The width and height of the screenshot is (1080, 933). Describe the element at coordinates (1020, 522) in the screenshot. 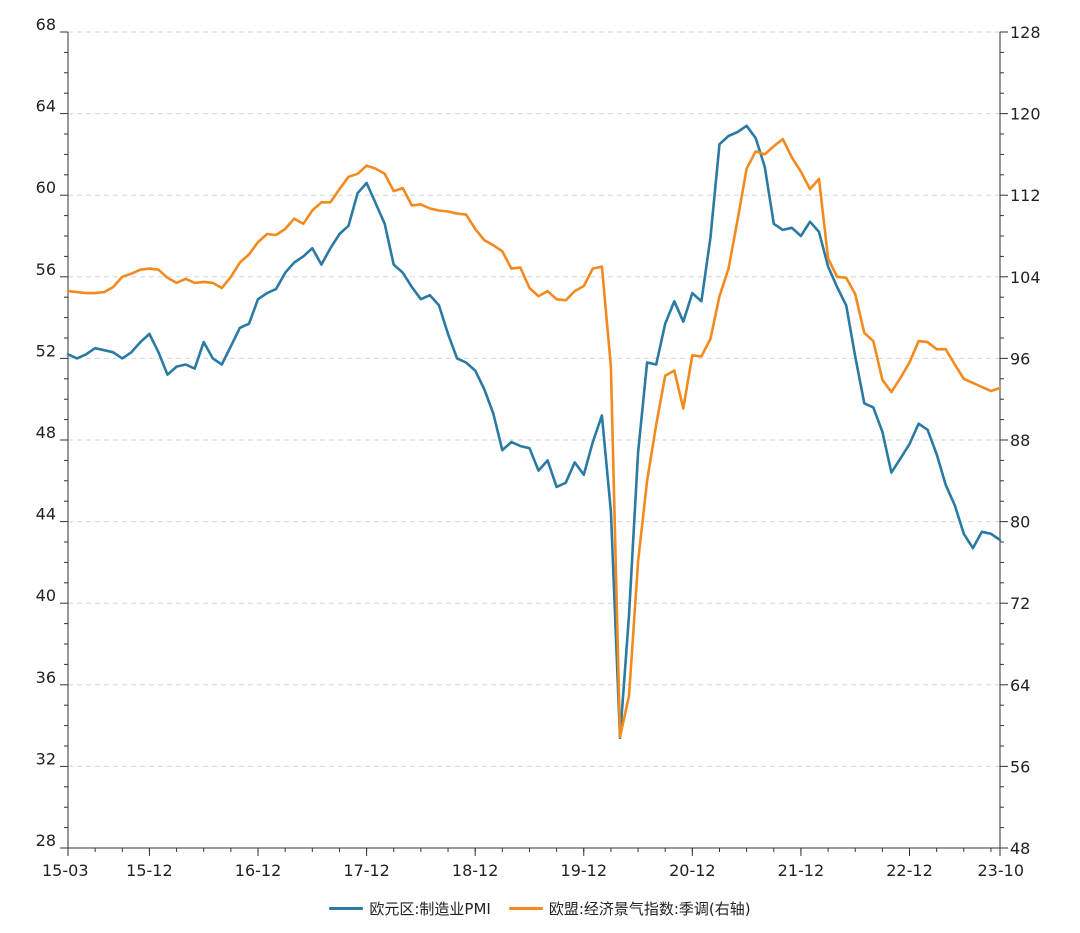

I see `y-right-tick-label: 80` at that location.